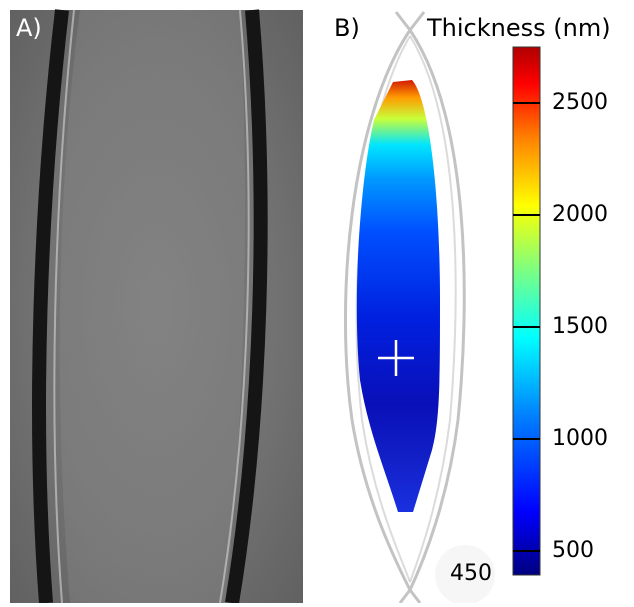  I want to click on thickness-map, so click(398, 296).